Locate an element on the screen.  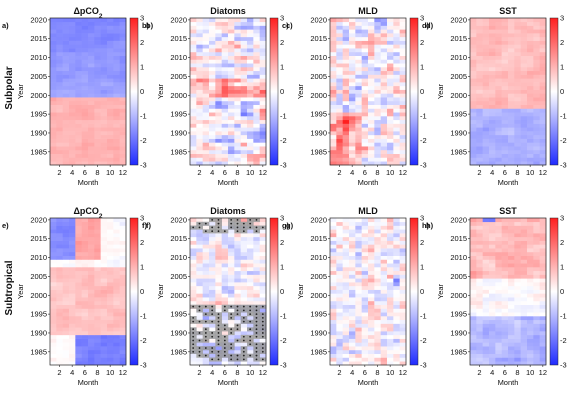
y-tick-label: 2020 is located at coordinates (318, 19).